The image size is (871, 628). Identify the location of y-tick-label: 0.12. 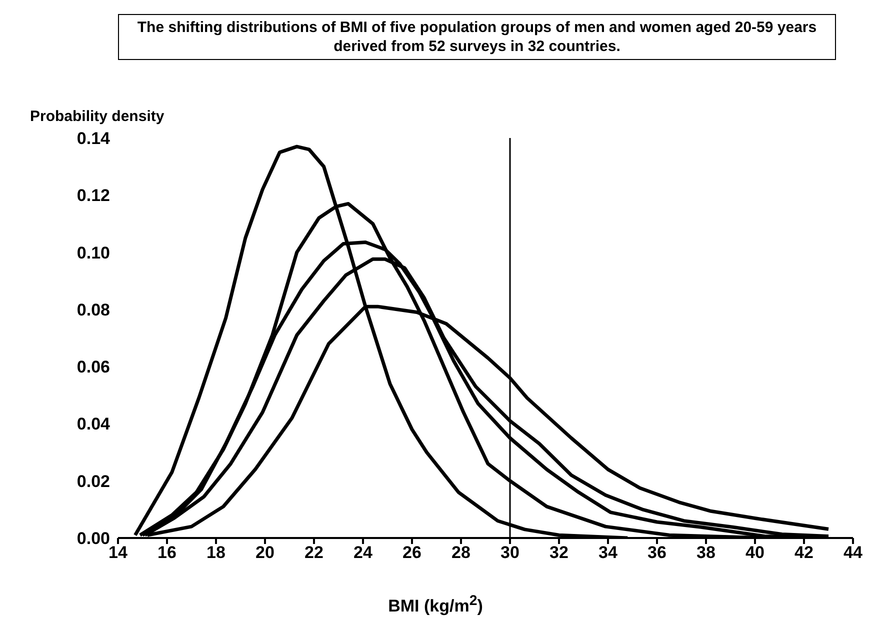
(93, 196).